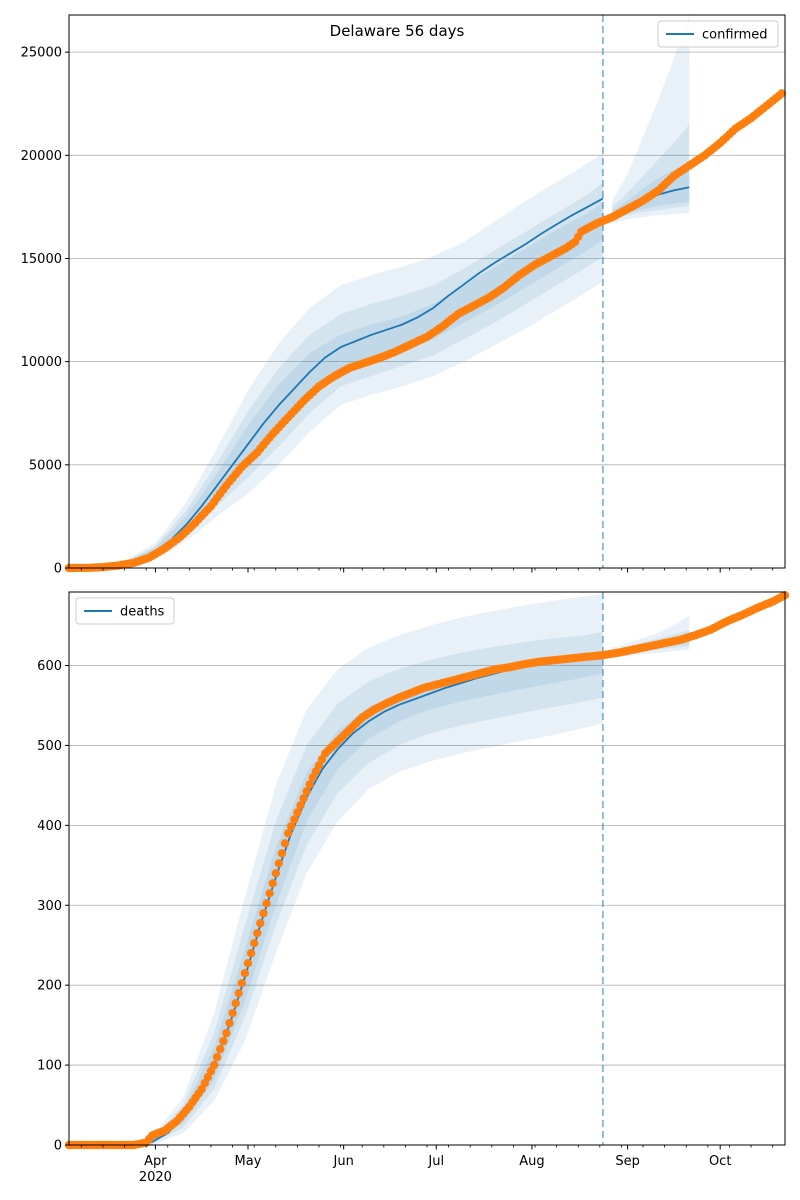 The height and width of the screenshot is (1200, 800). Describe the element at coordinates (41, 53) in the screenshot. I see `y-tick-label: 25000` at that location.